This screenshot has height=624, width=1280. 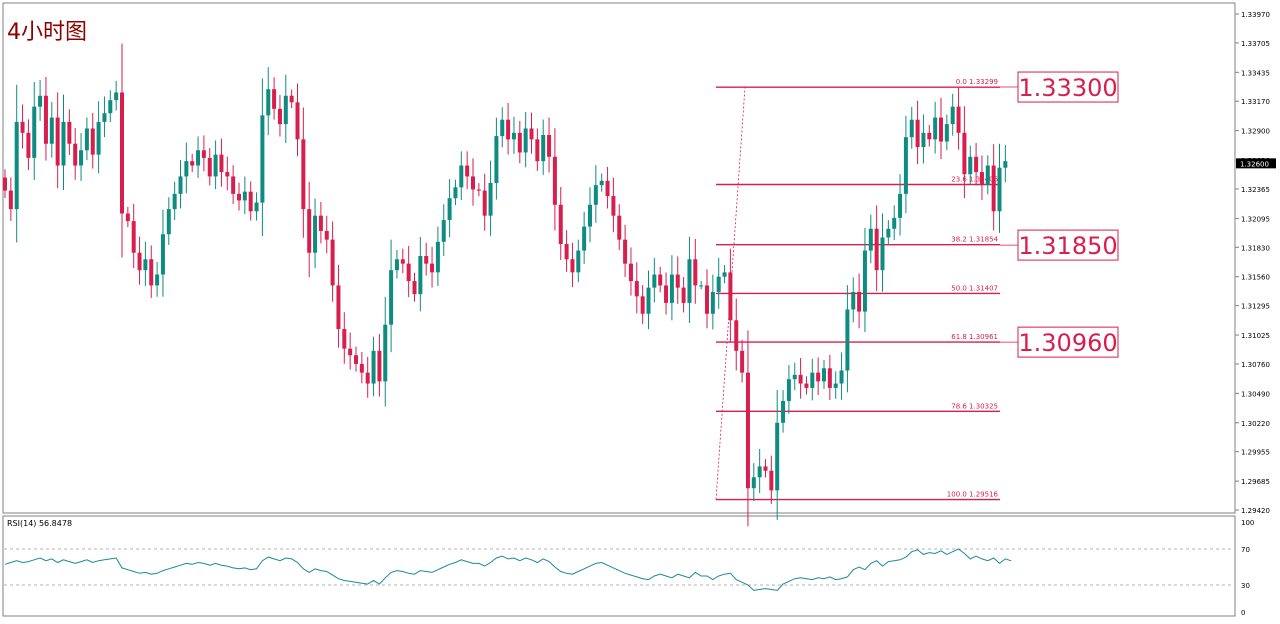 I want to click on y-tick-label: 1.29420, so click(x=1255, y=511).